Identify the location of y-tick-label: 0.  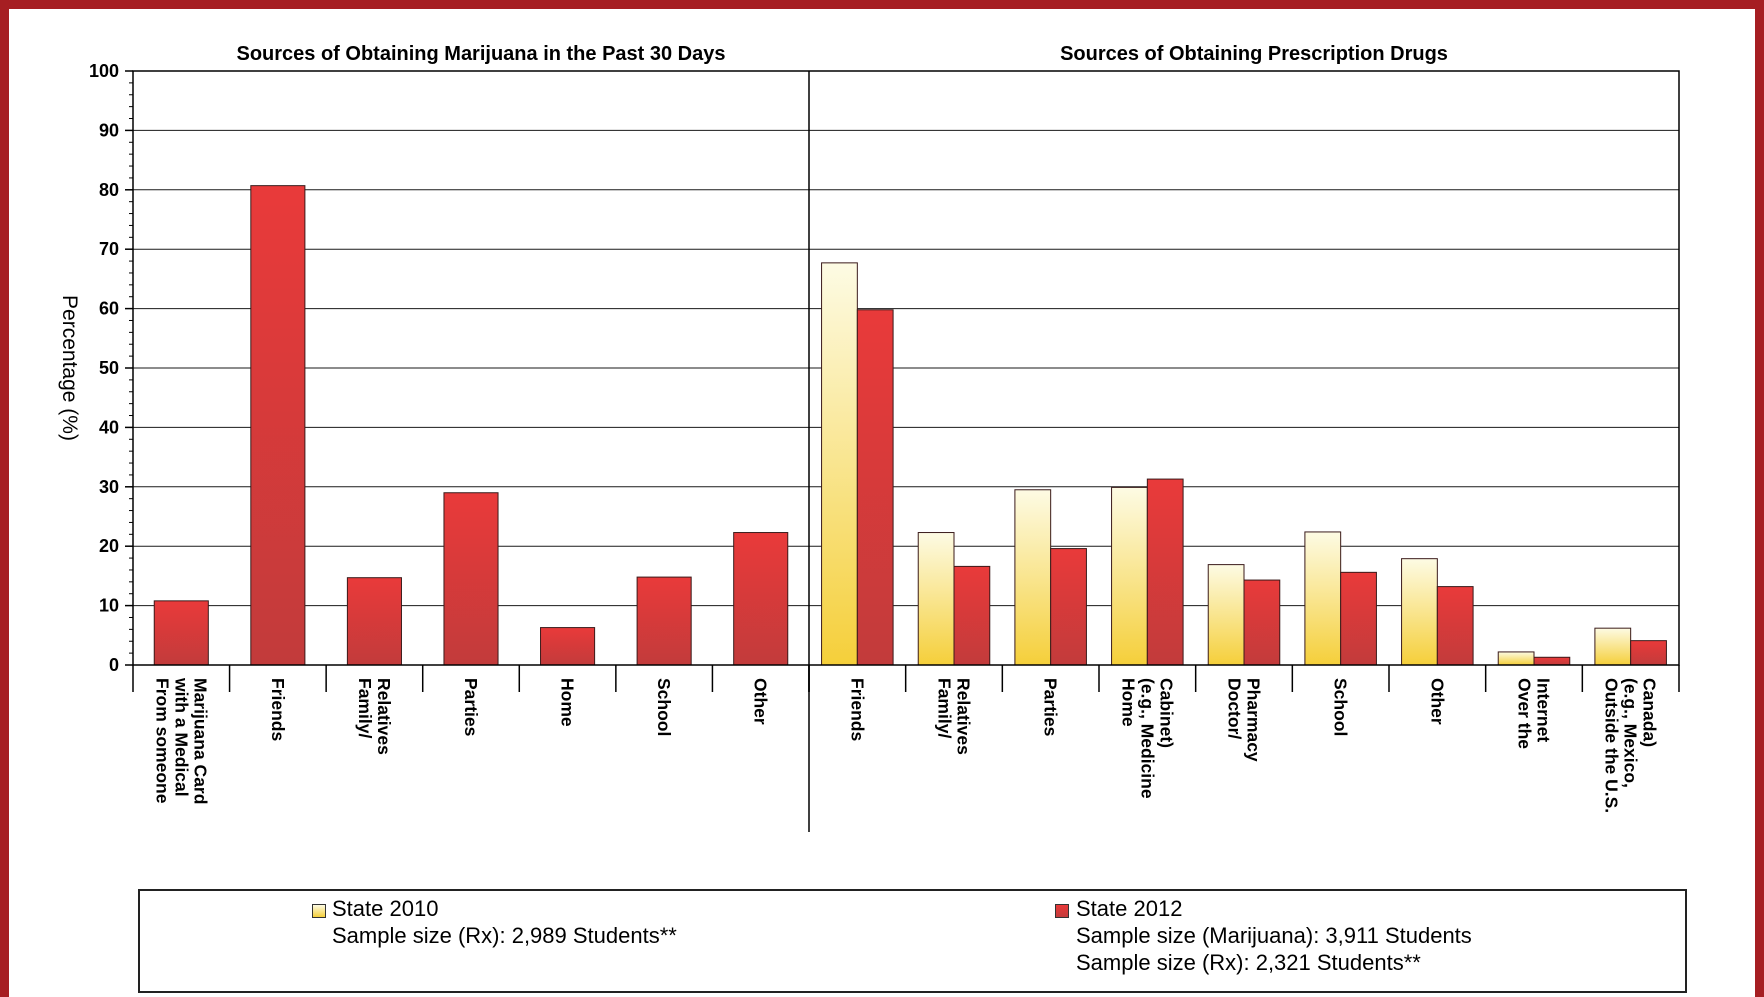
(114, 665).